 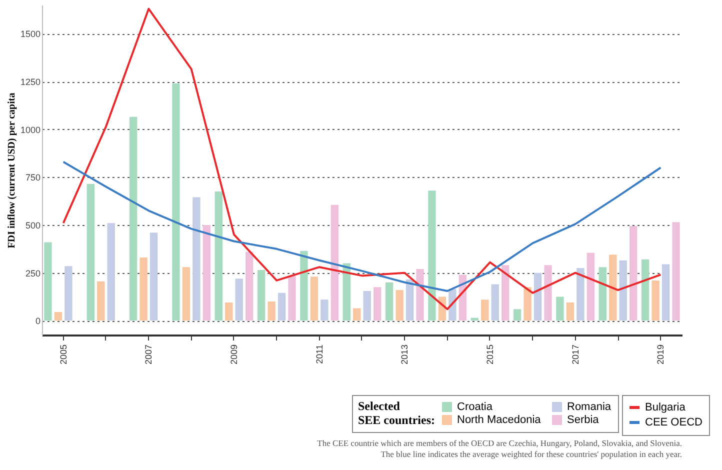 I want to click on x-tick-label: 2009, so click(x=234, y=354).